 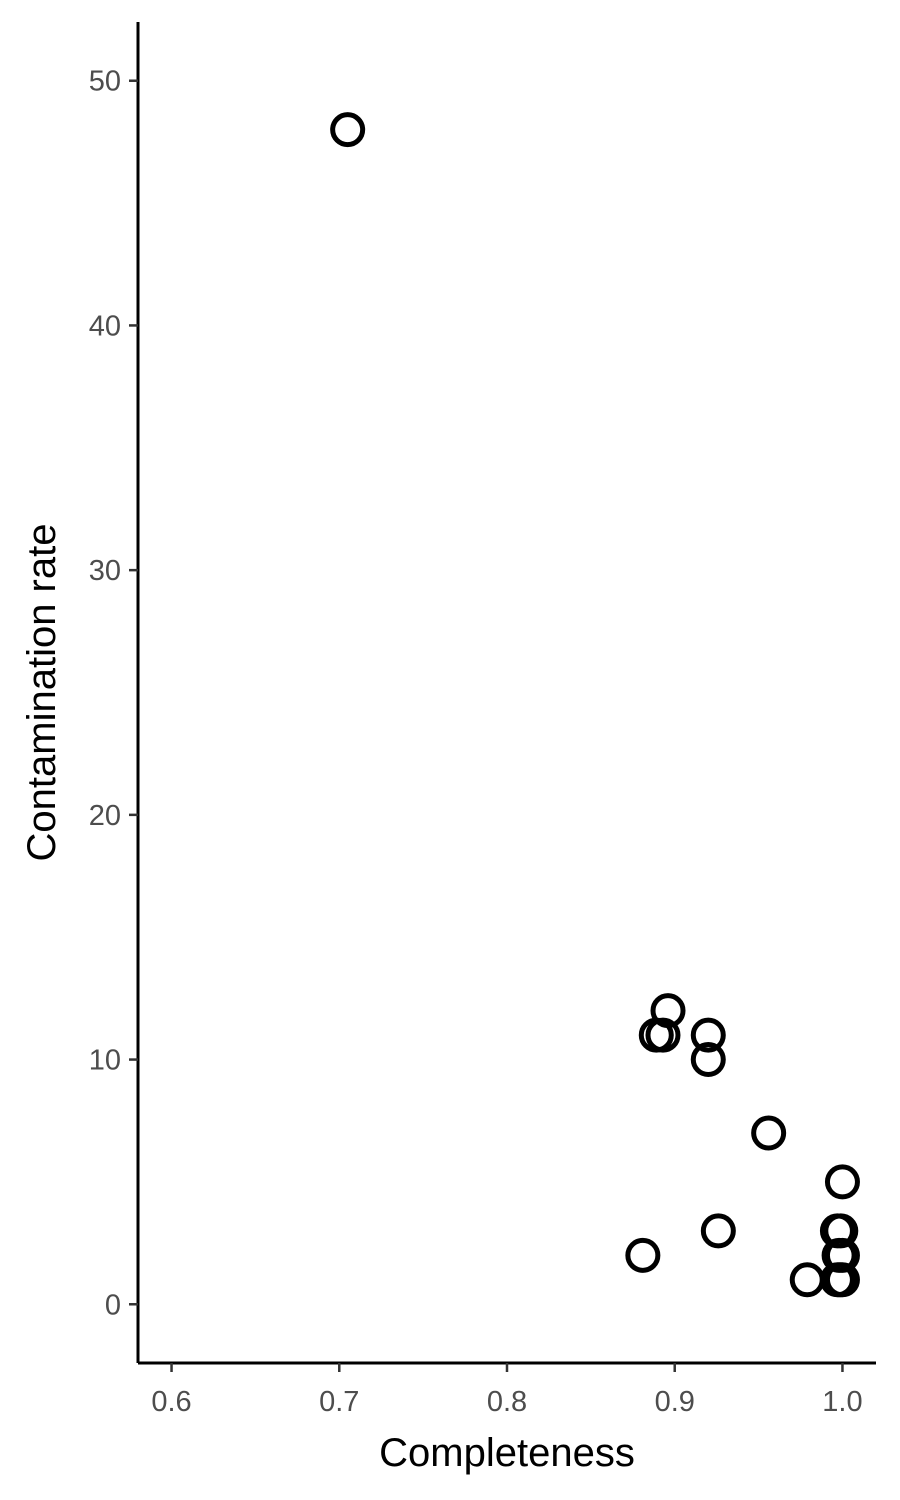 I want to click on x-tick-label: 0.8, so click(x=507, y=1402).